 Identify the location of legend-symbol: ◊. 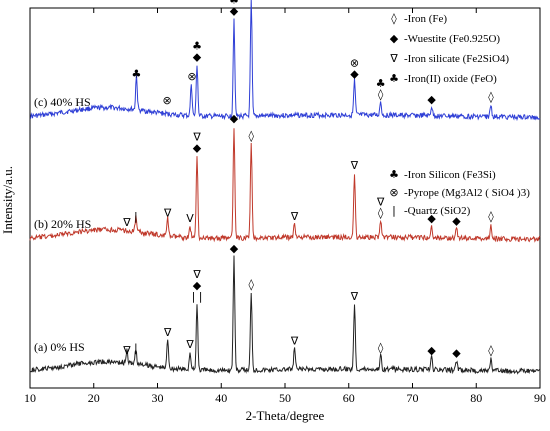
(394, 18).